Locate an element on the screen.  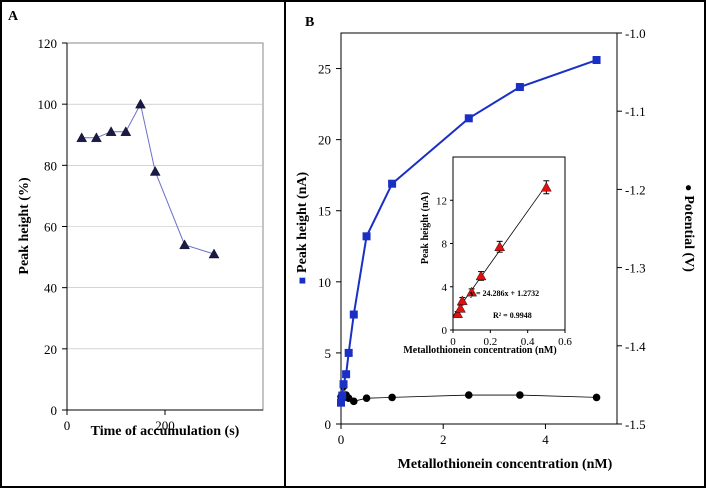
panel-a-y-tick-label: 20 is located at coordinates (50, 349).